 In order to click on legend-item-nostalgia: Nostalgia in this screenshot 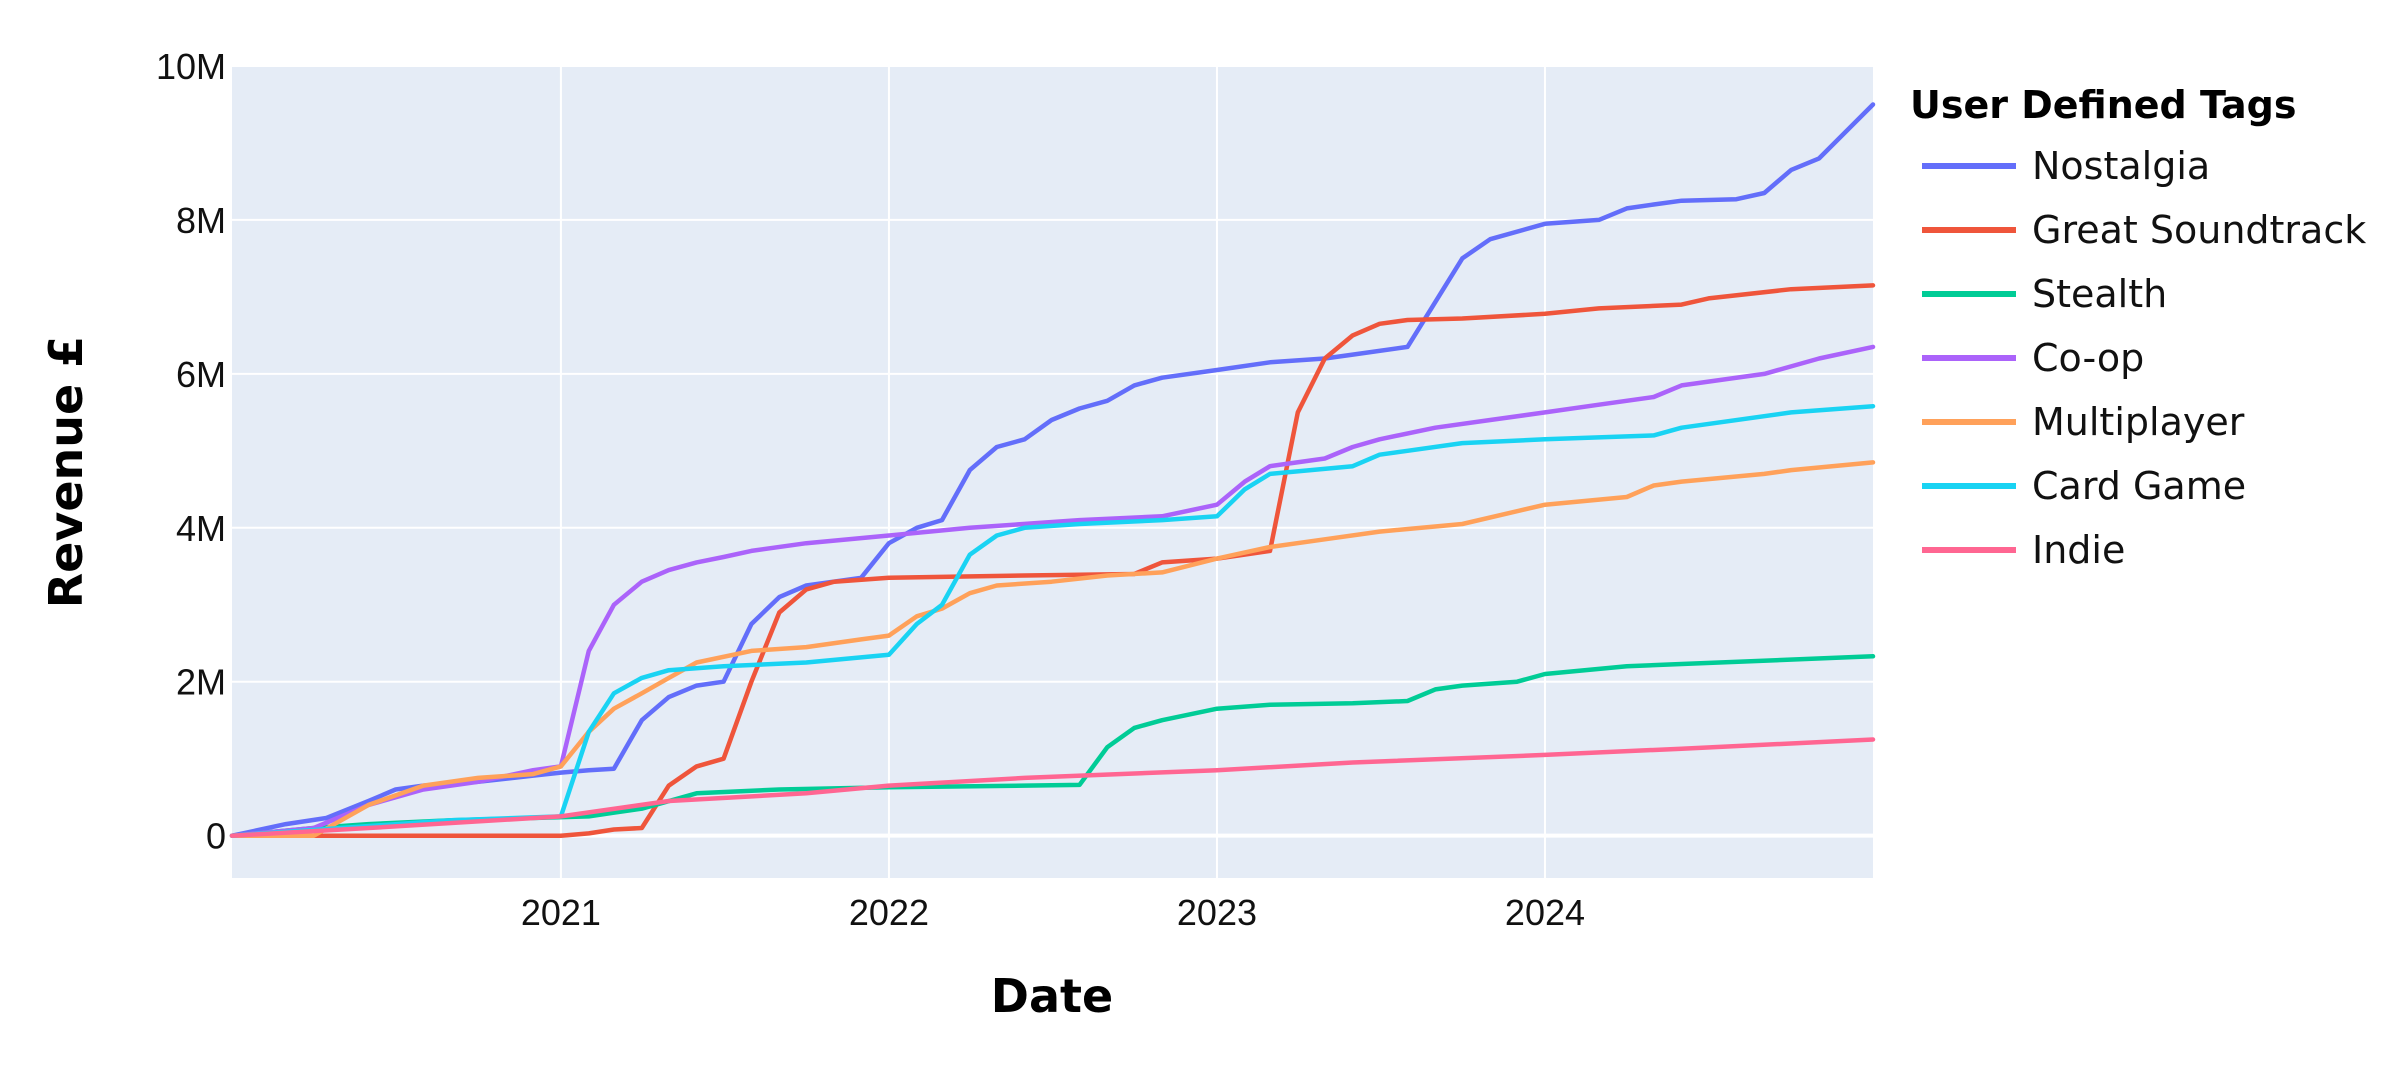, I will do `click(2066, 166)`.